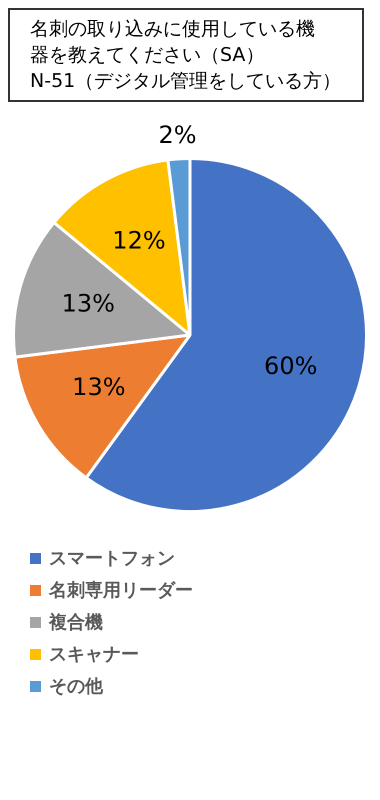 The image size is (380, 800). Describe the element at coordinates (291, 366) in the screenshot. I see `data-label: 60%` at that location.